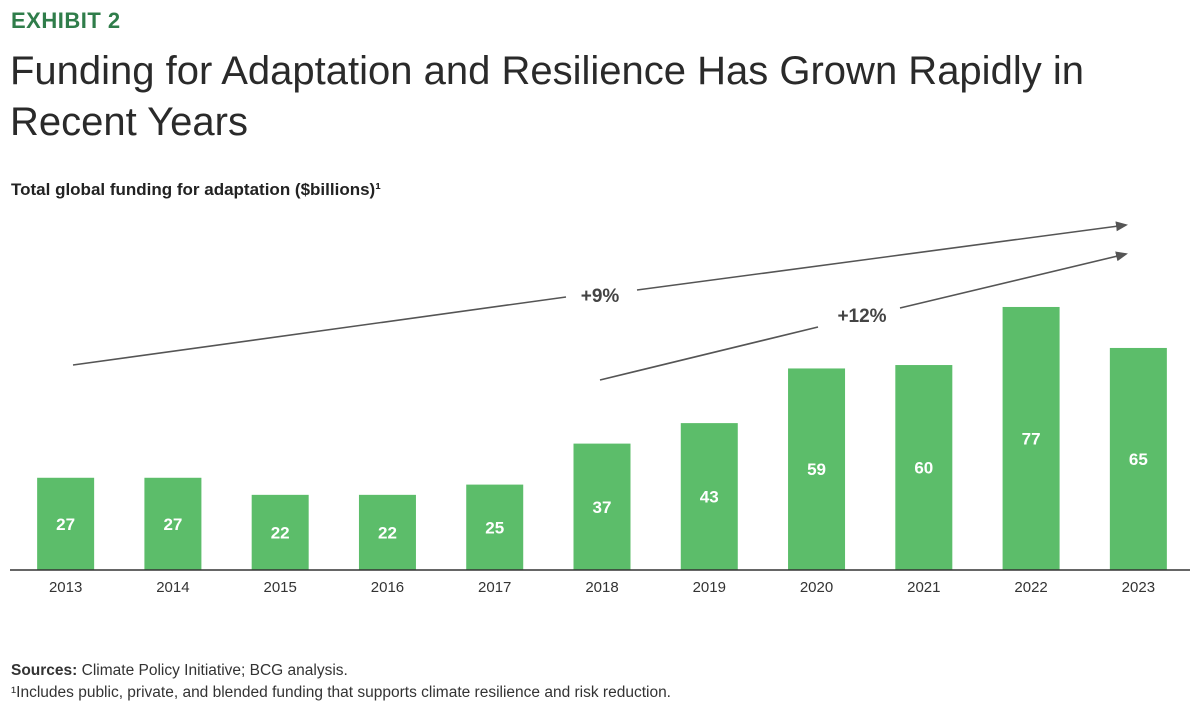  I want to click on growth-label-12: +12%, so click(861, 316).